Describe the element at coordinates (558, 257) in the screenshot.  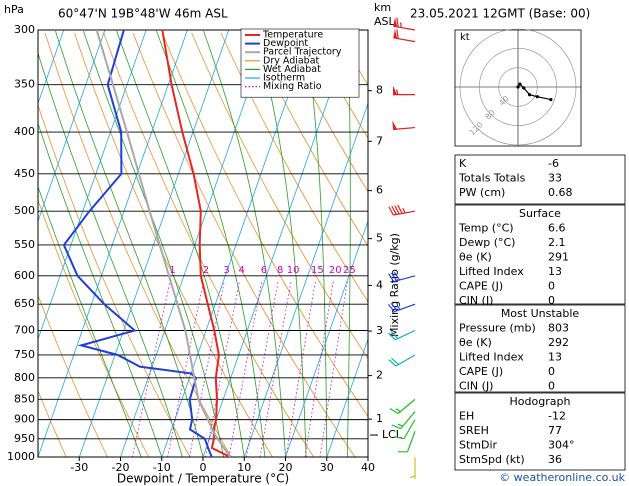
I see `panel-value: 291` at that location.